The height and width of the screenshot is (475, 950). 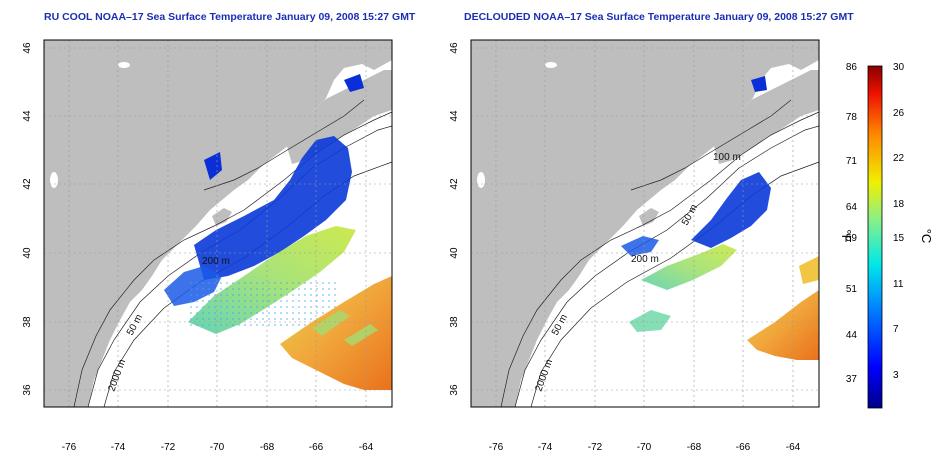 I want to click on fahrenheit-tick: 51, so click(x=852, y=289).